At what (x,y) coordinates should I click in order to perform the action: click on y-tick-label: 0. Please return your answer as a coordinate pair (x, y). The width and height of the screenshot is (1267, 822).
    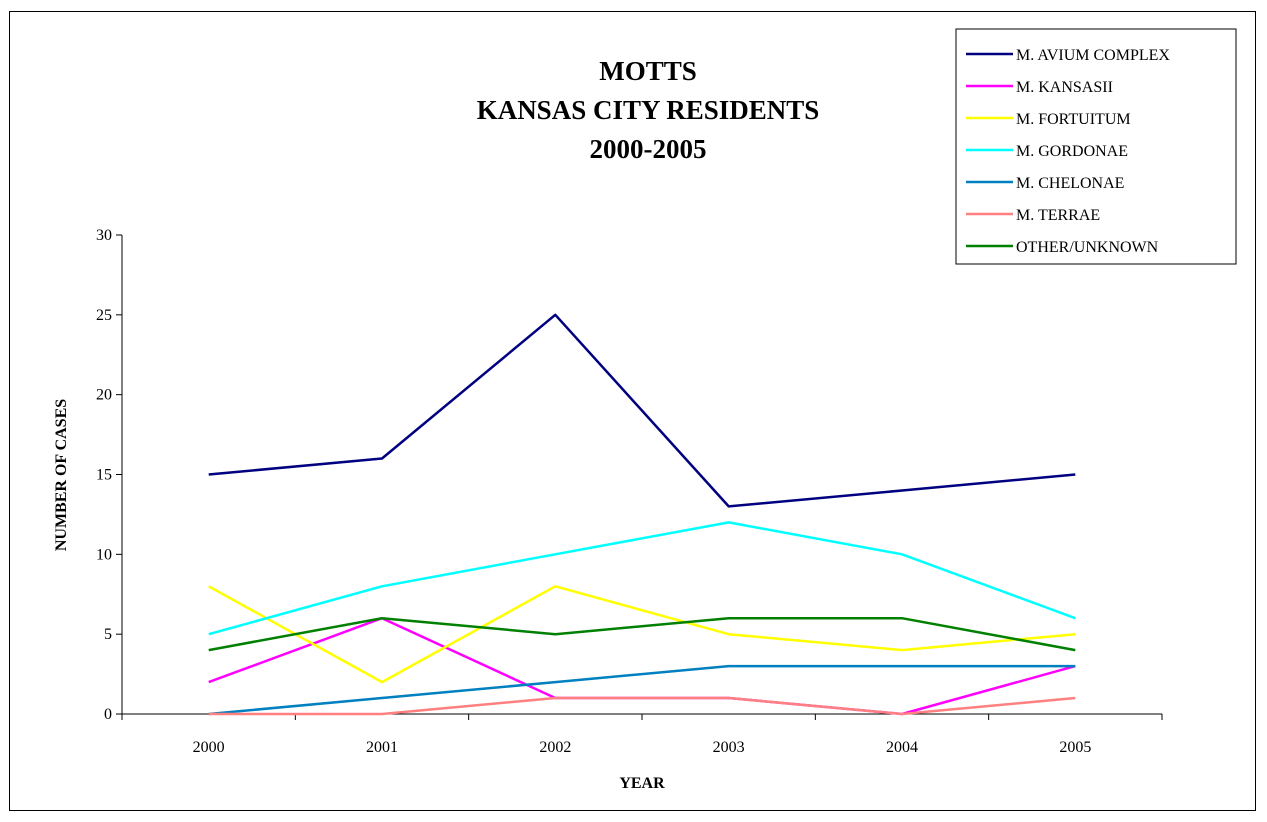
    Looking at the image, I should click on (108, 714).